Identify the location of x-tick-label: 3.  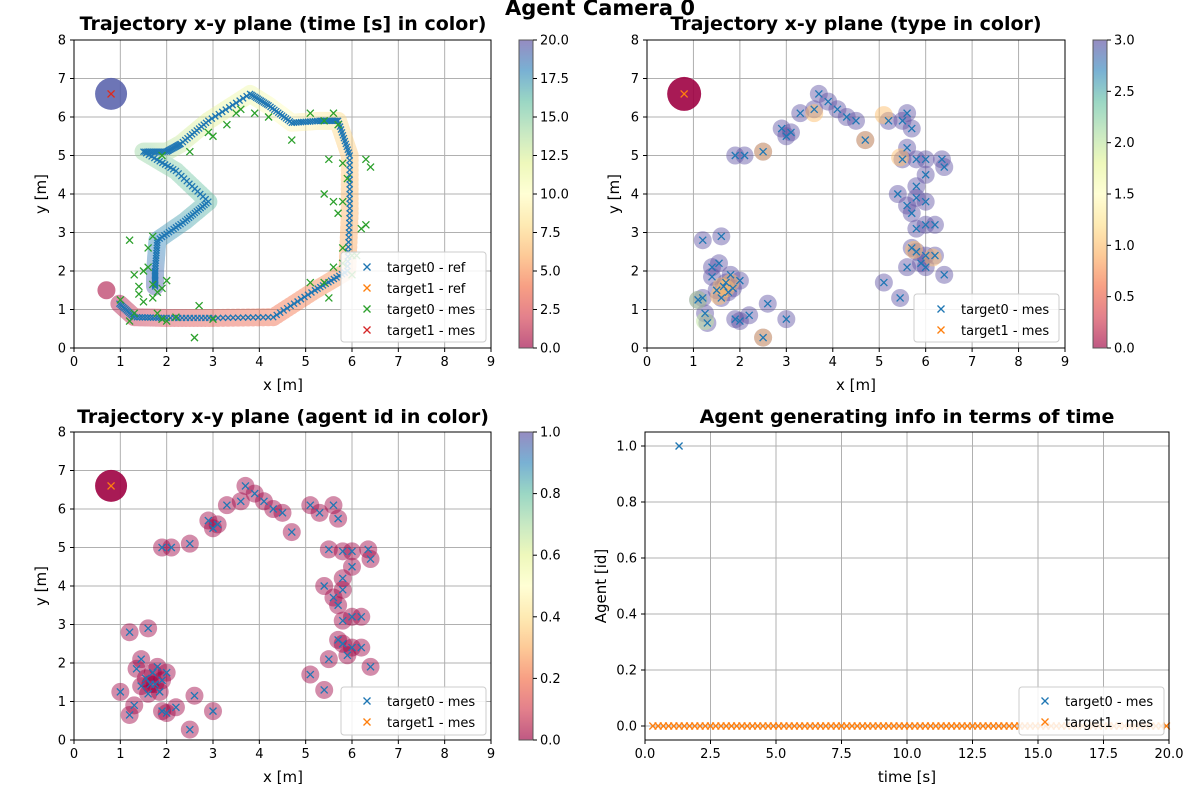
(786, 362).